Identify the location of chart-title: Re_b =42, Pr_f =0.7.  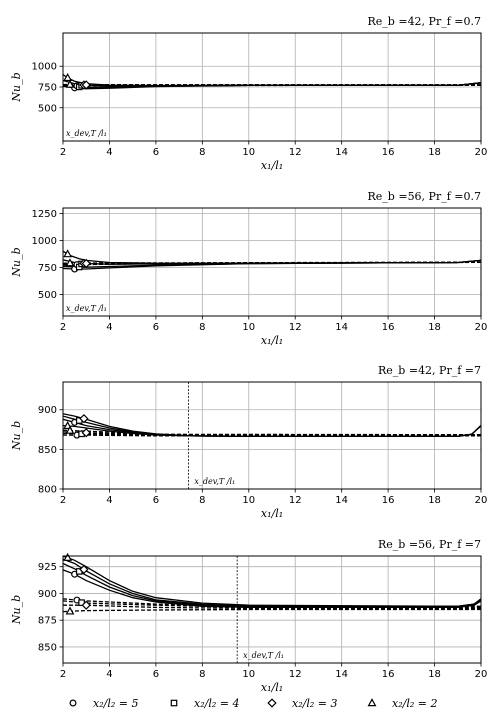
(424, 21).